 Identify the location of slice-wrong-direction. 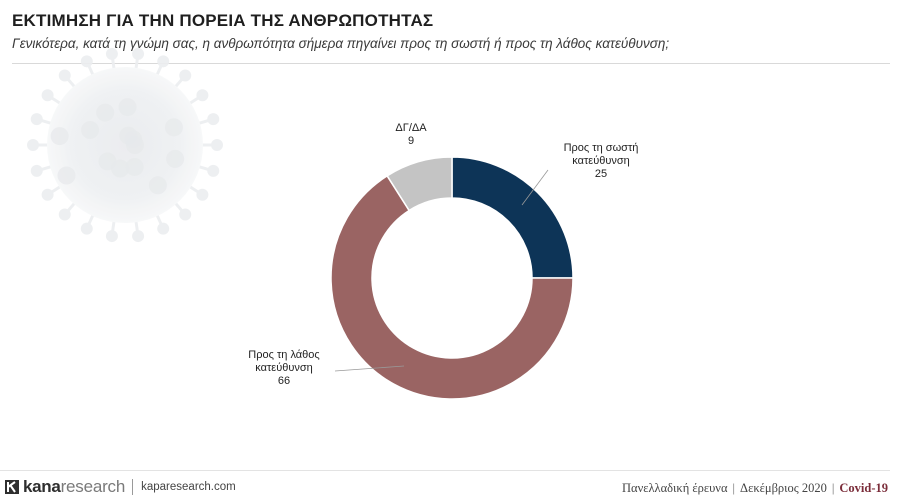
(452, 287).